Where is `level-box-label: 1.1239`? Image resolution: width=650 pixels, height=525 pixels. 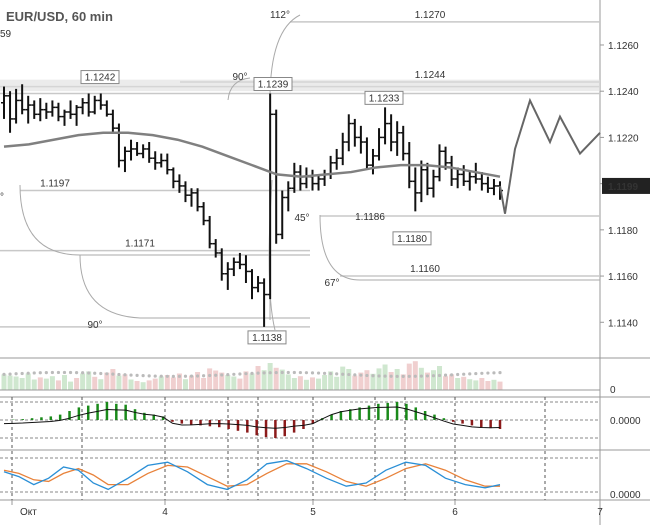 level-box-label: 1.1239 is located at coordinates (273, 85).